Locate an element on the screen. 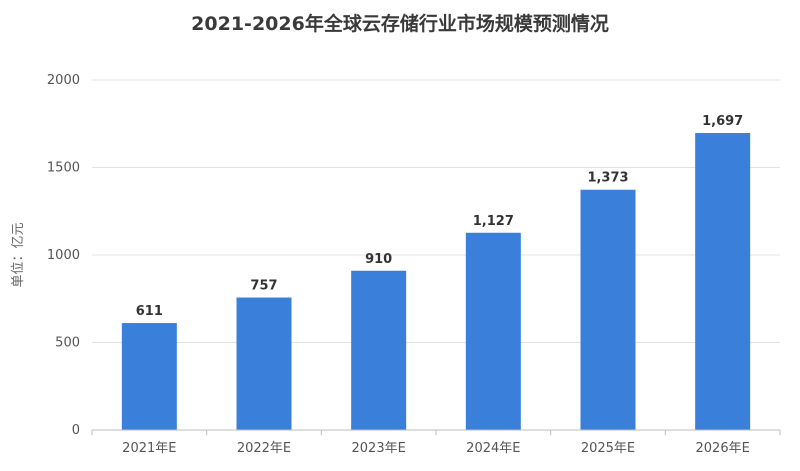 This screenshot has height=471, width=800. x-tick-label: 2021年E is located at coordinates (149, 448).